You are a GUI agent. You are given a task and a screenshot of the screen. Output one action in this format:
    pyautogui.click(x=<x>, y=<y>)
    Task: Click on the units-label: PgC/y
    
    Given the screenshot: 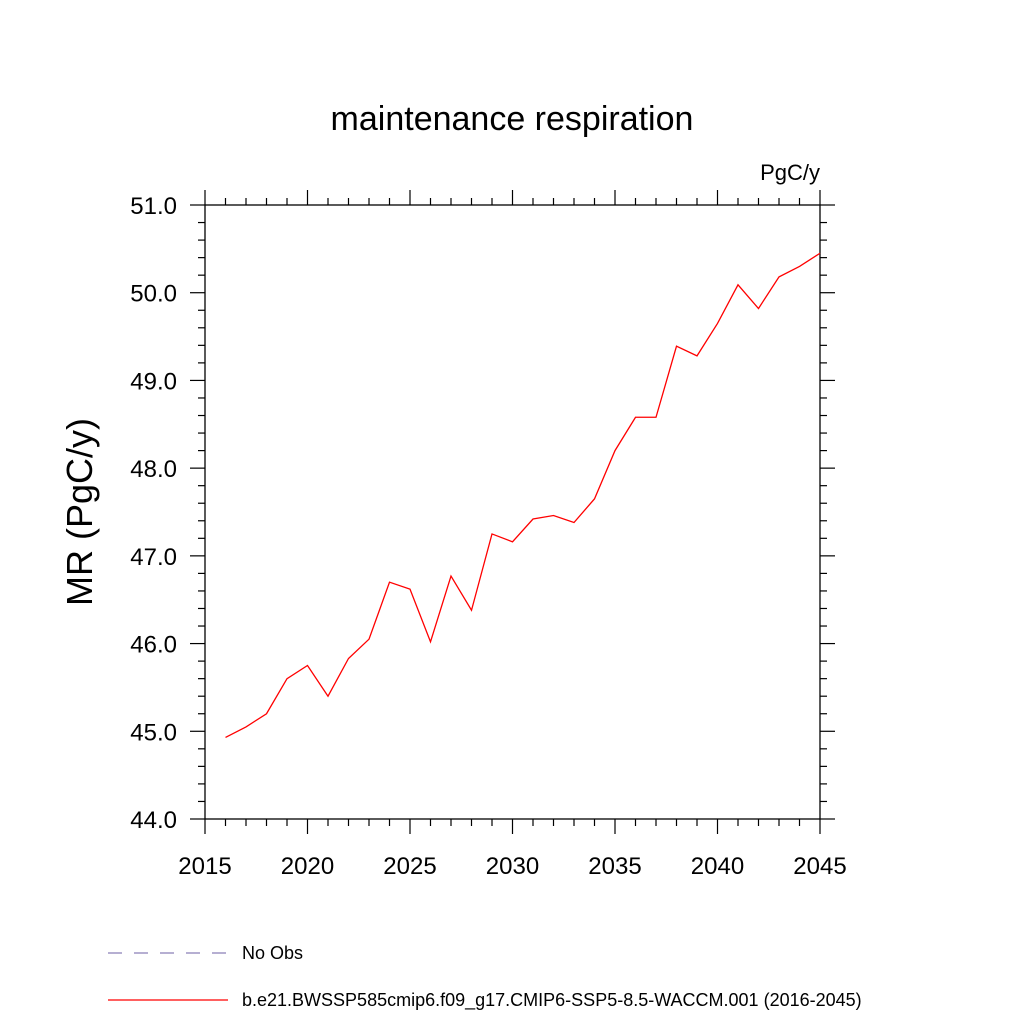 What is the action you would take?
    pyautogui.click(x=790, y=172)
    